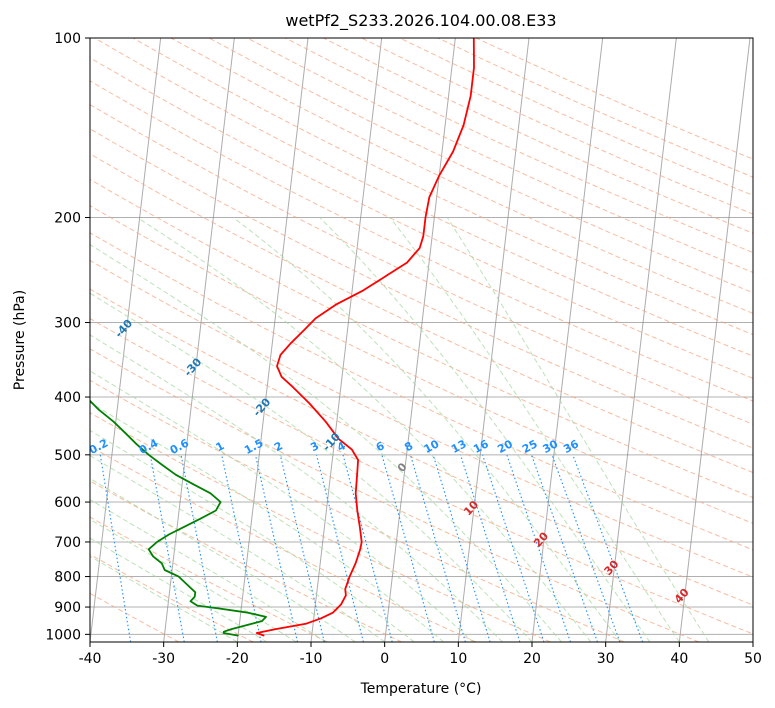  Describe the element at coordinates (67, 503) in the screenshot. I see `y-tick-label: 600` at that location.